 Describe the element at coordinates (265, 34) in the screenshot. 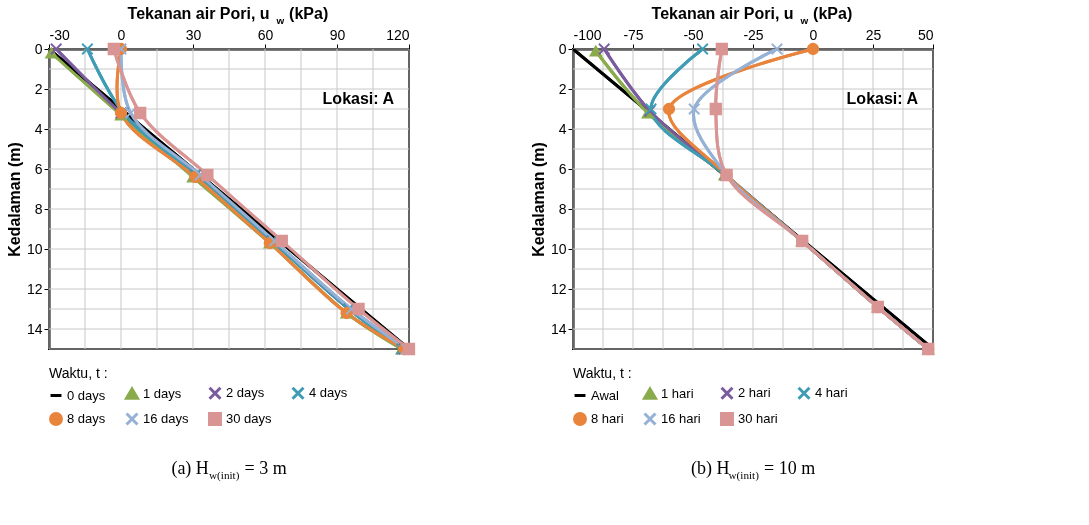

I see `x-tick-label: 60` at that location.